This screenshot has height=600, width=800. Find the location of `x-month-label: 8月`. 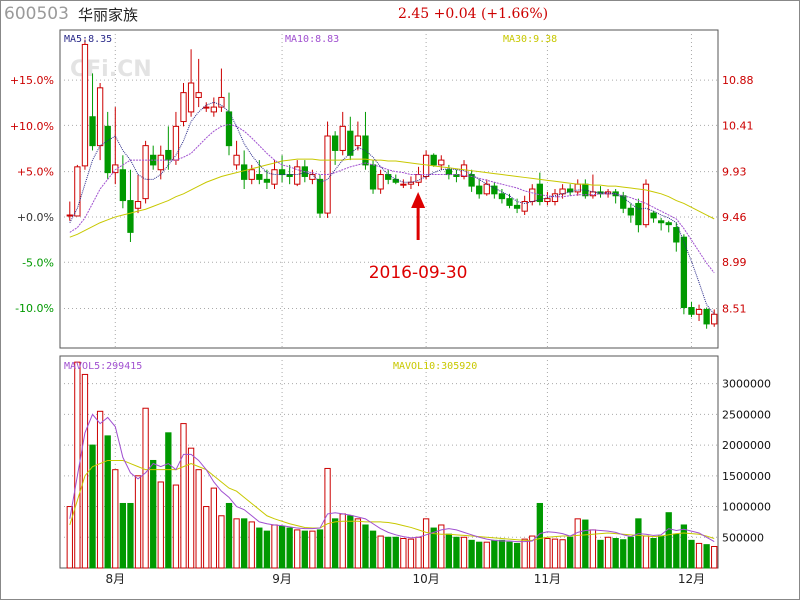

x-month-label: 8月 is located at coordinates (115, 579).